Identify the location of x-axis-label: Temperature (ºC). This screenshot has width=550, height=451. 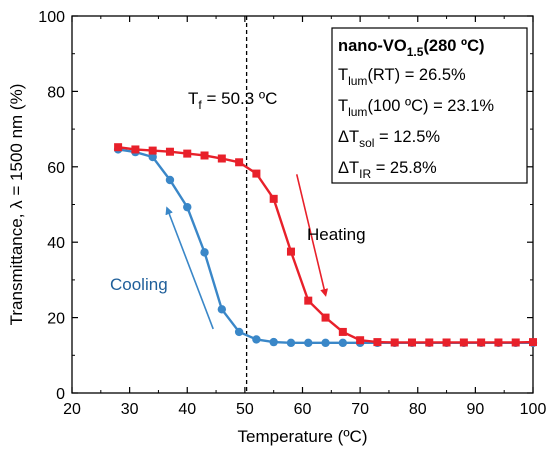
(303, 436).